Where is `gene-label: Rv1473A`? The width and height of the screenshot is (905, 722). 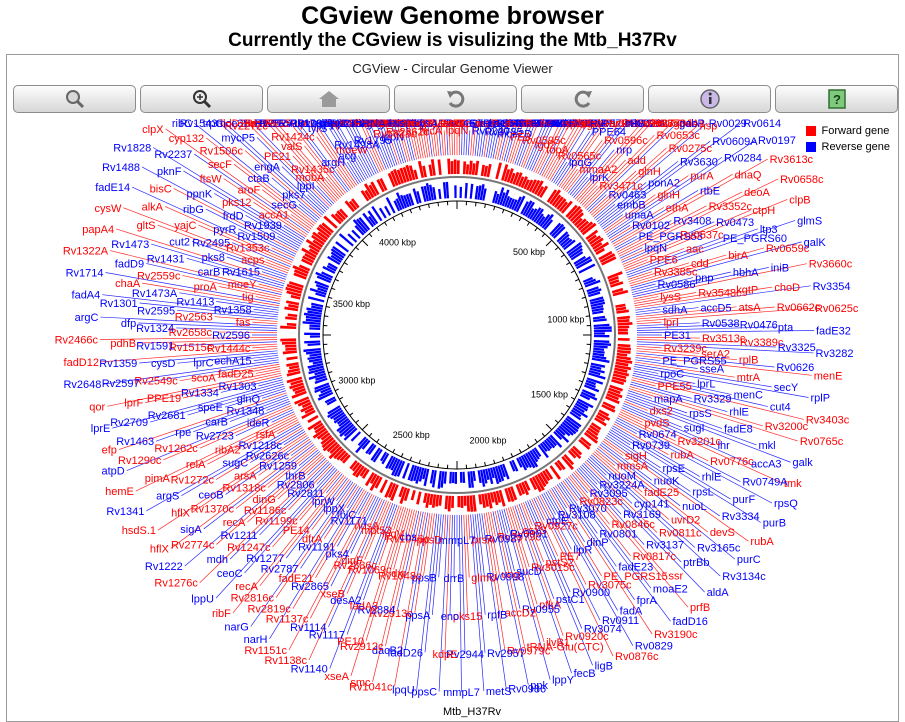
gene-label: Rv1473A is located at coordinates (155, 294).